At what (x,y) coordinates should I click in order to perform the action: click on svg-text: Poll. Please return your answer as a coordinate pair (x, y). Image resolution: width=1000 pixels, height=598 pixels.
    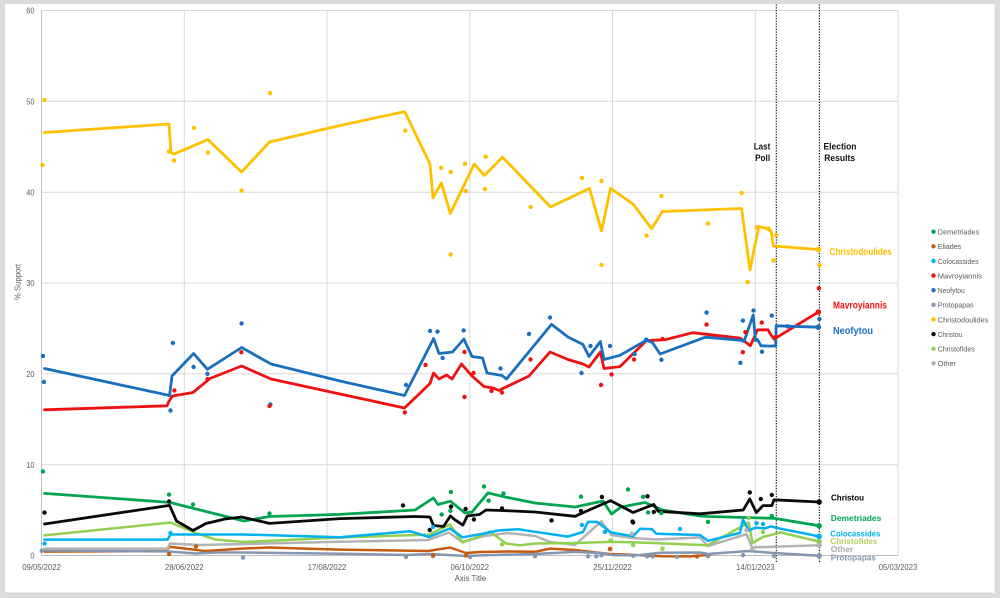
    Looking at the image, I should click on (762, 158).